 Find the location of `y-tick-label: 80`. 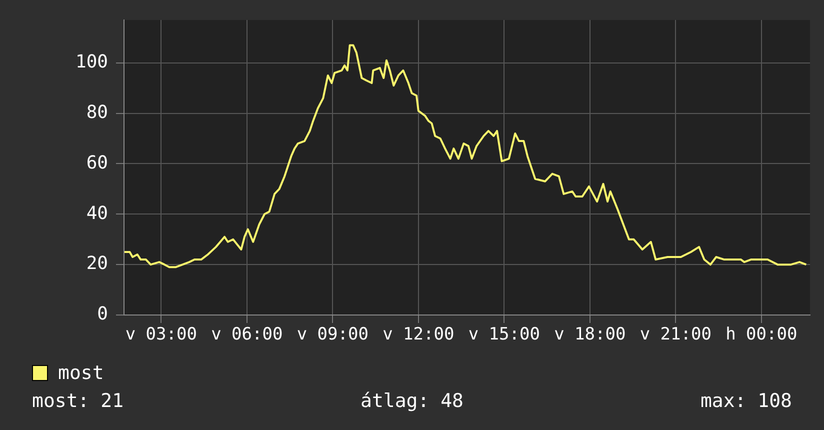

y-tick-label: 80 is located at coordinates (97, 112).